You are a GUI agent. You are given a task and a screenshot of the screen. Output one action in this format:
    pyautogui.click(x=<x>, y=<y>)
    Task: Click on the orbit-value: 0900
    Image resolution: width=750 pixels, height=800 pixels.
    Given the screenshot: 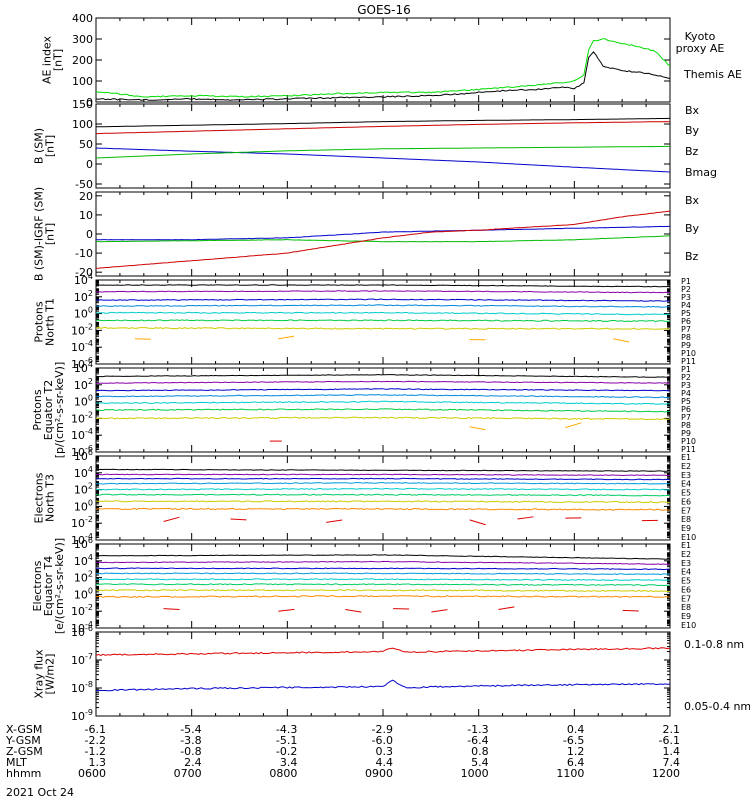 What is the action you would take?
    pyautogui.click(x=379, y=773)
    